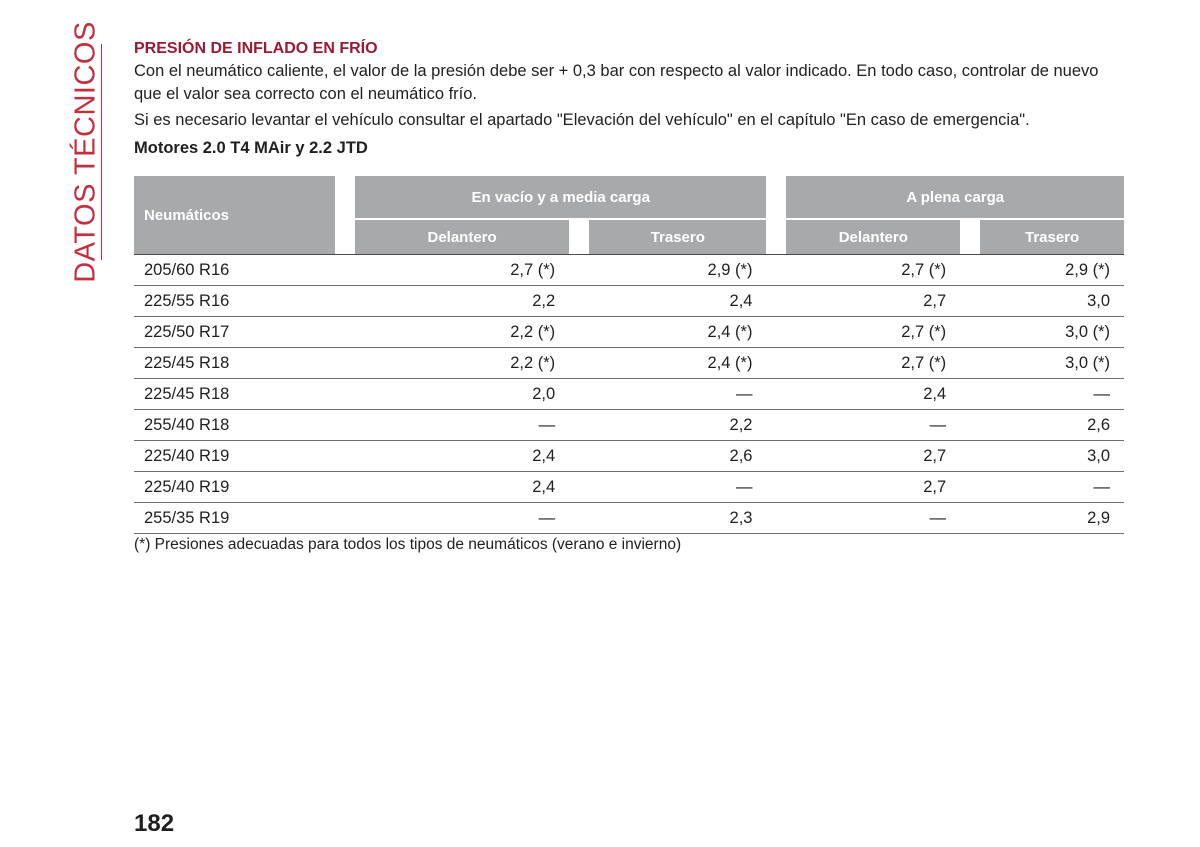  I want to click on table-row: 225/50 R17 2,2 (*) 2,4 (*) 2,7 (*) 3,0 (*), so click(629, 332).